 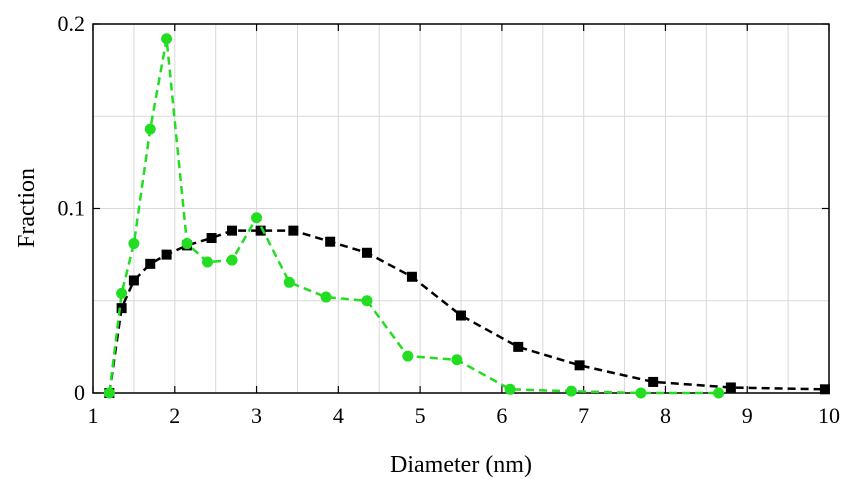 I want to click on x-tick-label: 5, so click(x=420, y=415).